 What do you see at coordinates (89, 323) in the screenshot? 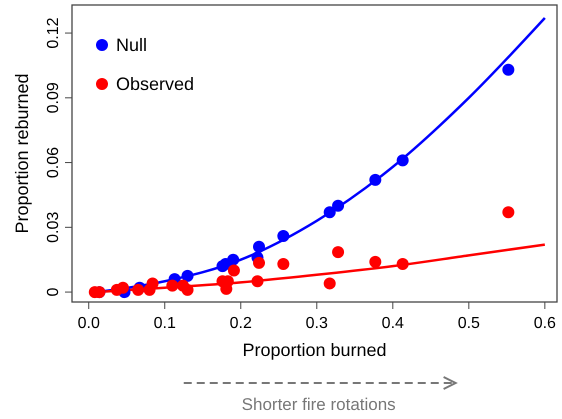
I see `x-tick-label: 0.0` at bounding box center [89, 323].